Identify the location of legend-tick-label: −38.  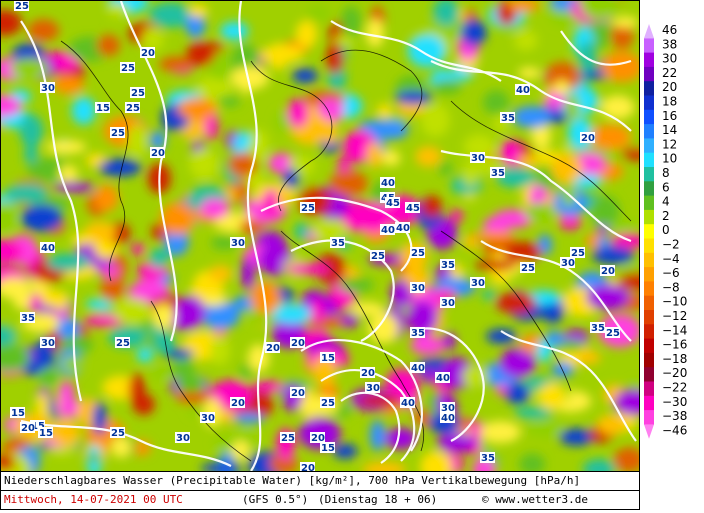
(674, 416).